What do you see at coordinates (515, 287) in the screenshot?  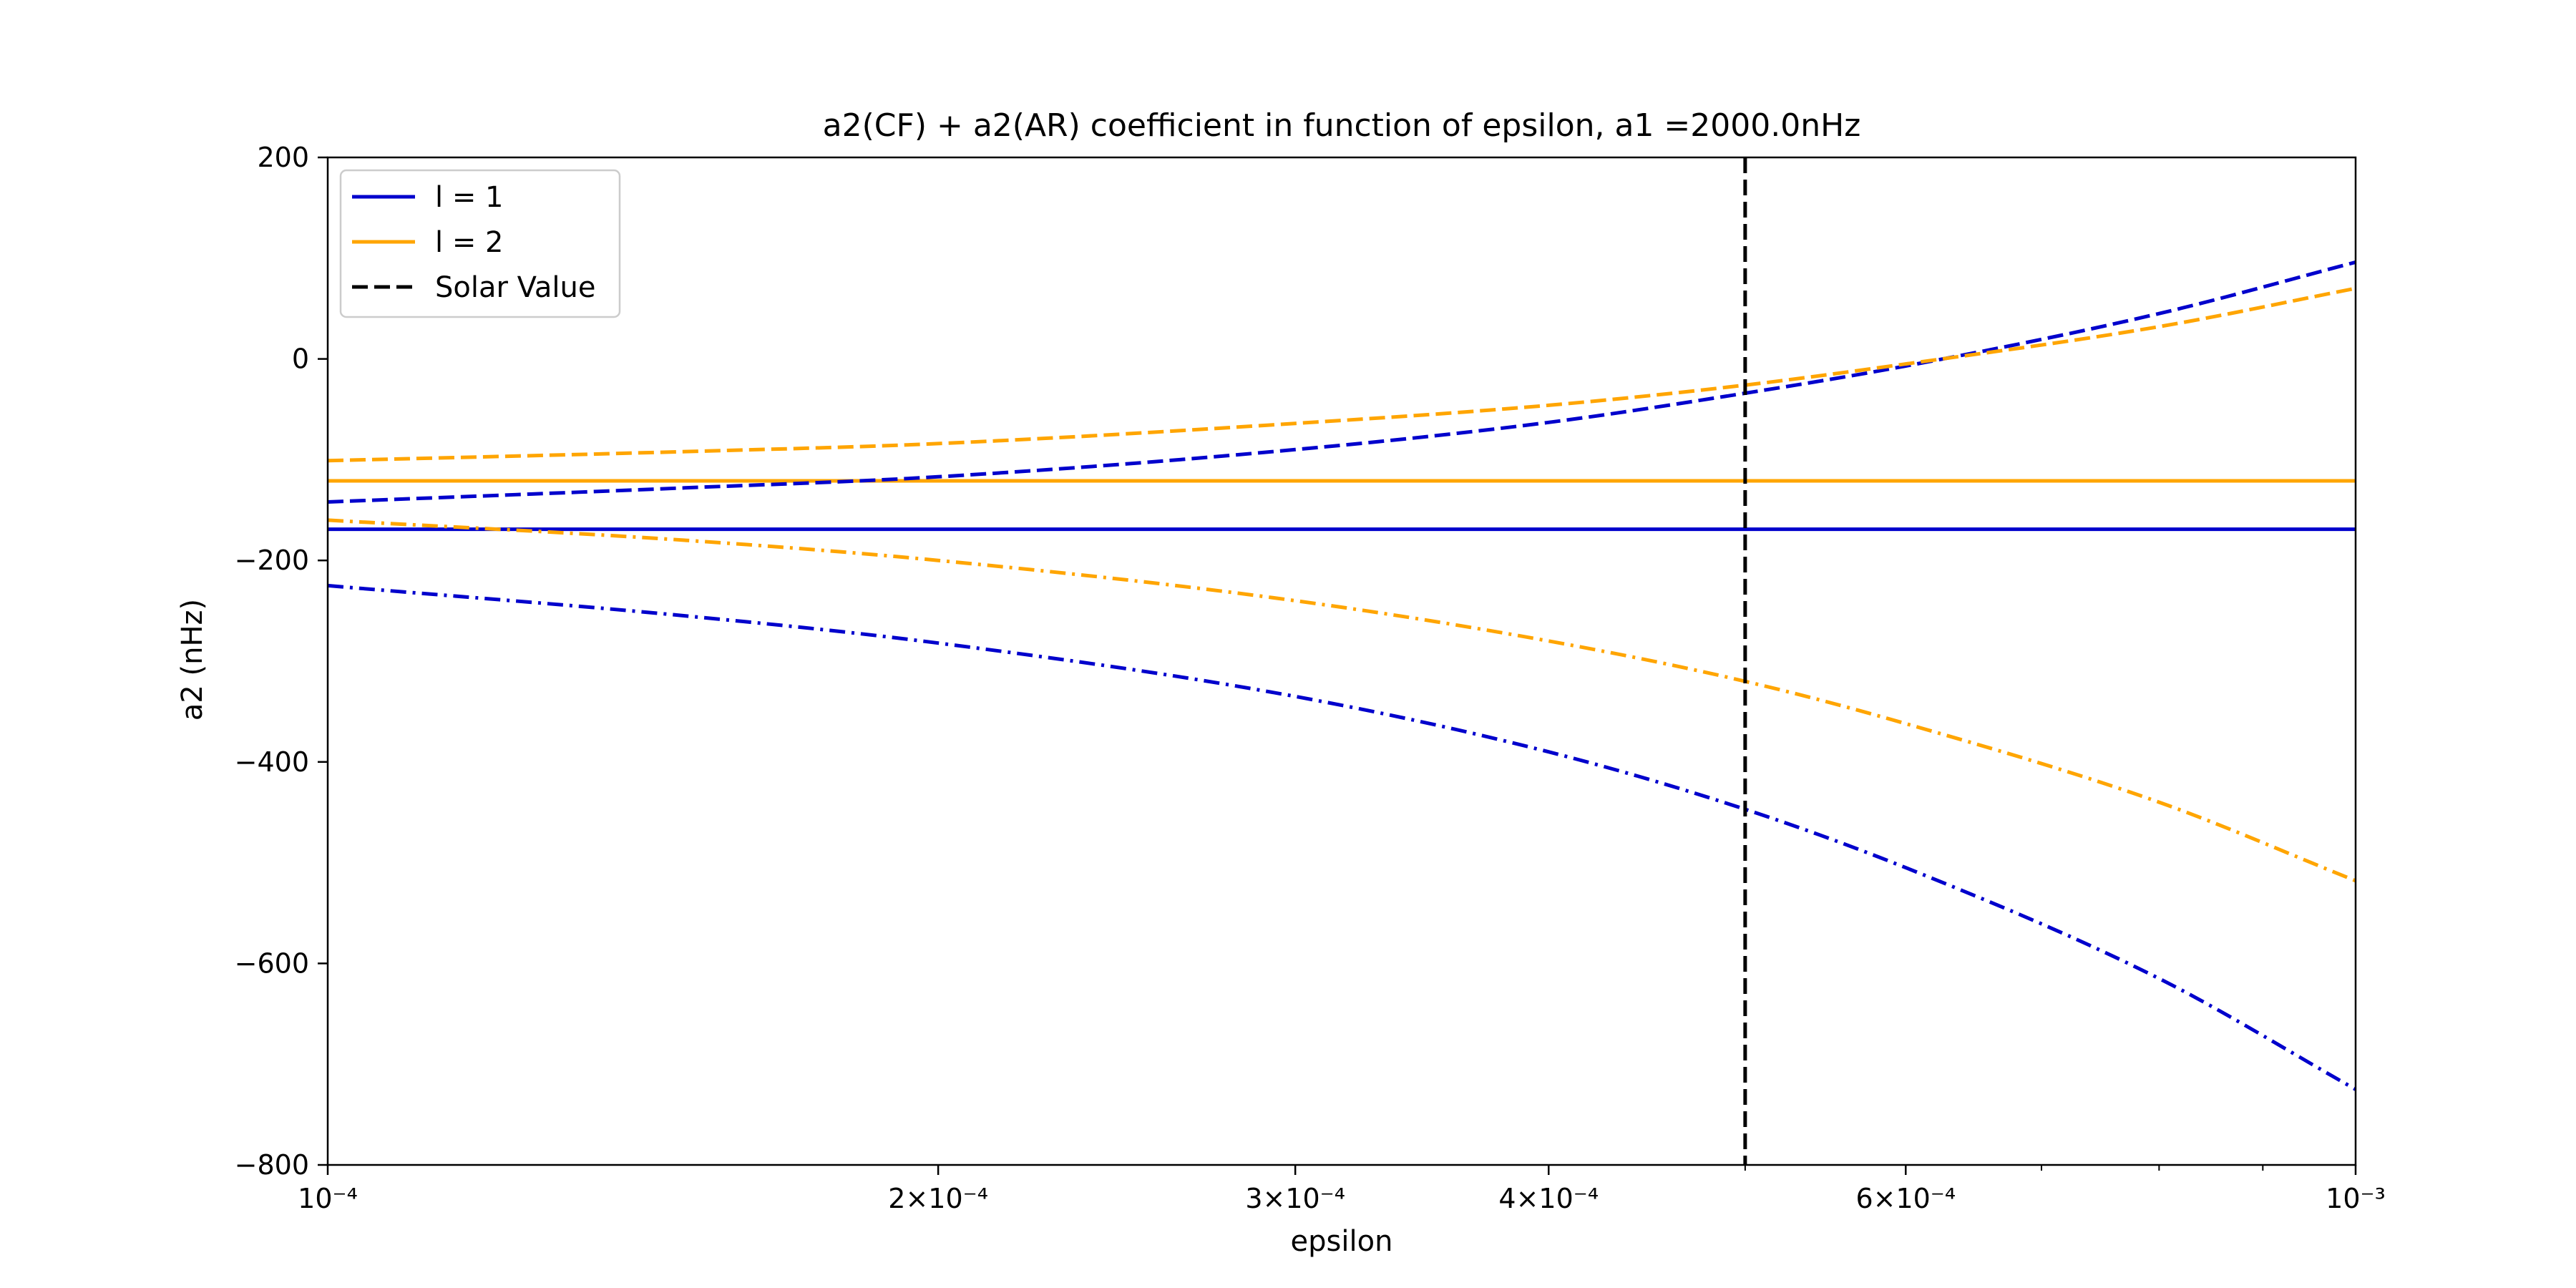 I see `legend-label: Solar Value` at bounding box center [515, 287].